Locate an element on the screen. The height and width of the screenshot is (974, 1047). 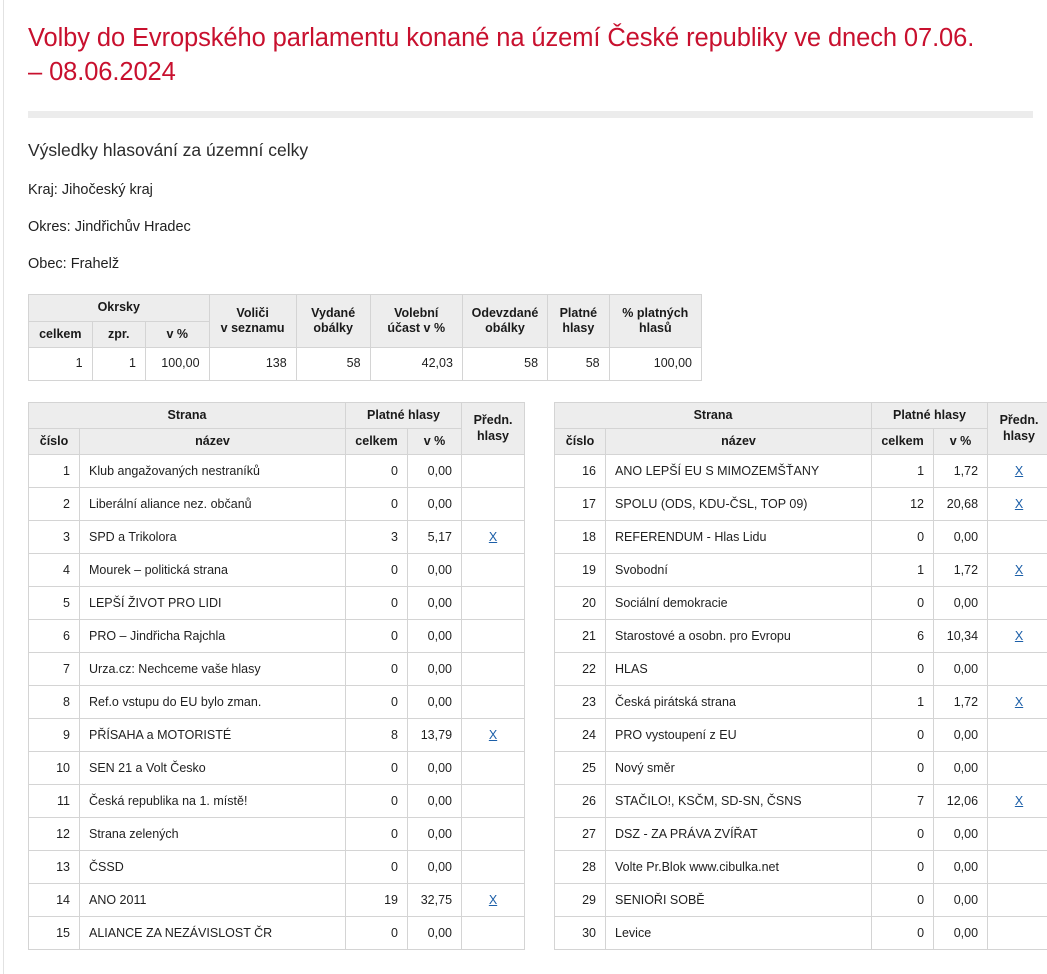
table-row: 1 Klub angažovaných nestraníků 0 0,00 is located at coordinates (277, 471).